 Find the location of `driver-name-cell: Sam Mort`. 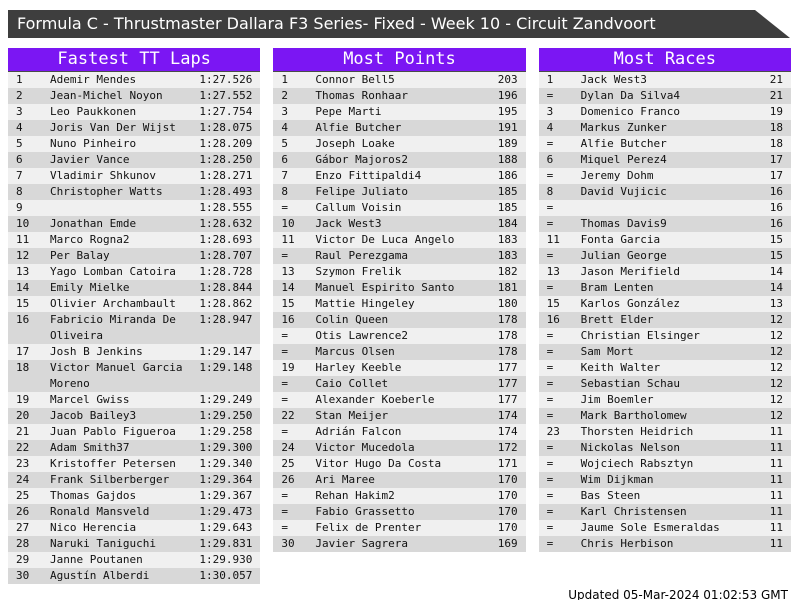

driver-name-cell: Sam Mort is located at coordinates (607, 351).